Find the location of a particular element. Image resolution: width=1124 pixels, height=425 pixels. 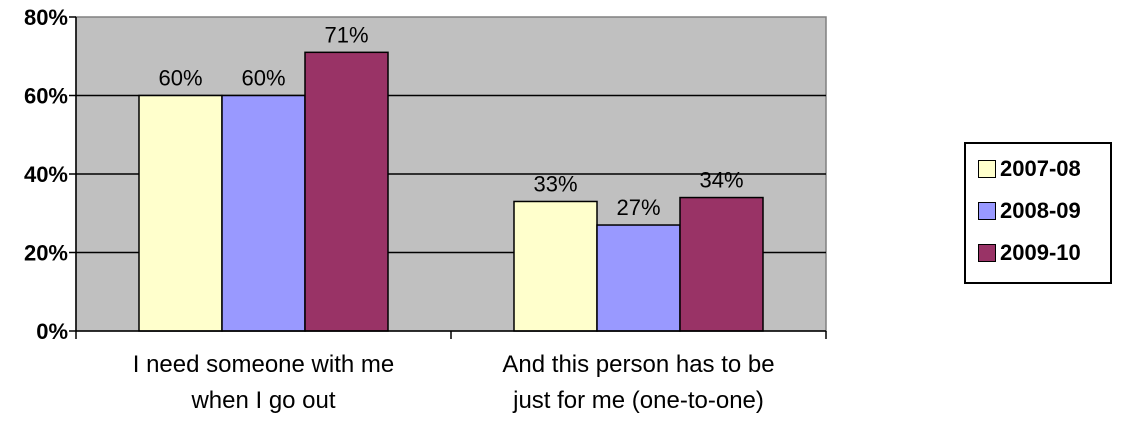

legend-label: 2009-10 is located at coordinates (1040, 252).